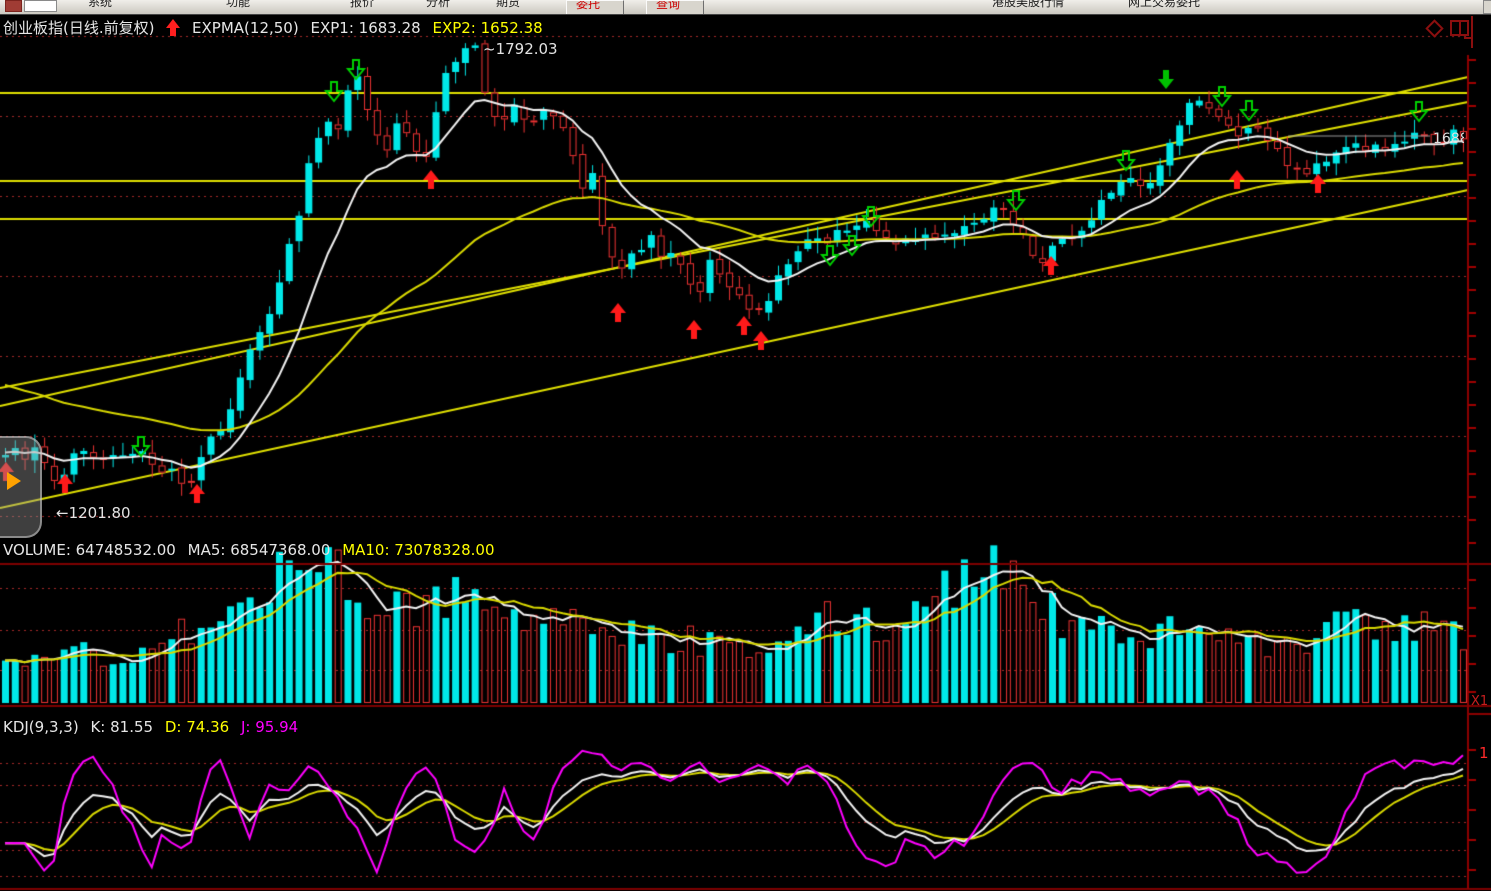  I want to click on expma-up-arrow-icon, so click(173, 27).